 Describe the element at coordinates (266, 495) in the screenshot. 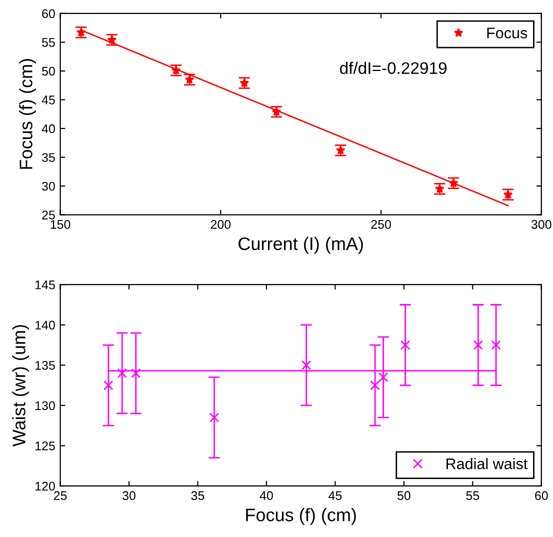

I see `x-tick-label: 40` at that location.